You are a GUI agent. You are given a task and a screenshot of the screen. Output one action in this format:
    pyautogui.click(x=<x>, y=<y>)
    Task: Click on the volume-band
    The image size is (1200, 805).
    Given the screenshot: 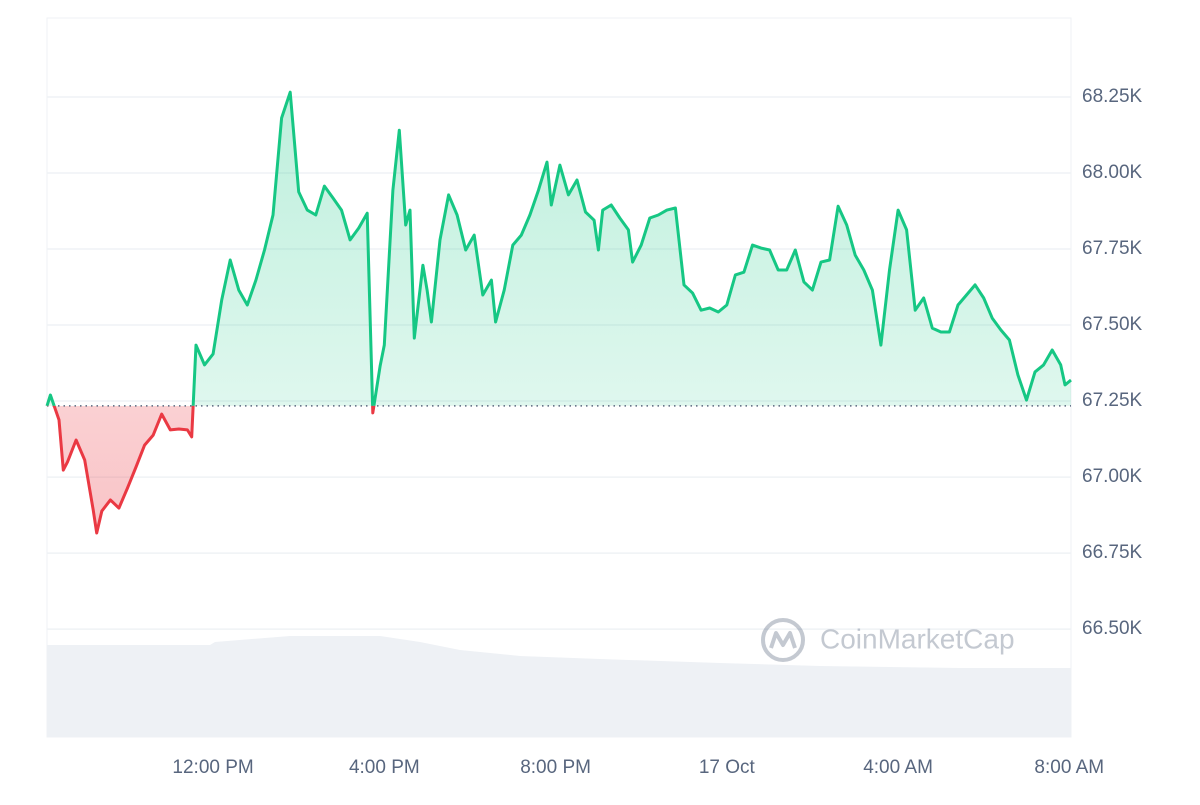 What is the action you would take?
    pyautogui.click(x=559, y=686)
    